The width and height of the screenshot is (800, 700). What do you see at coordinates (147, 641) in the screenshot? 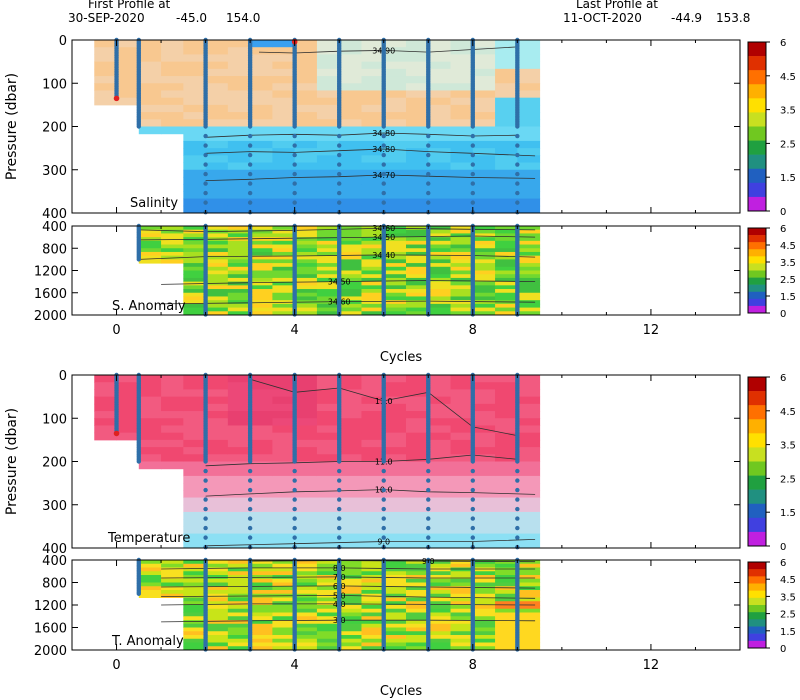
I see `panel-label: T. Anomaly` at bounding box center [147, 641].